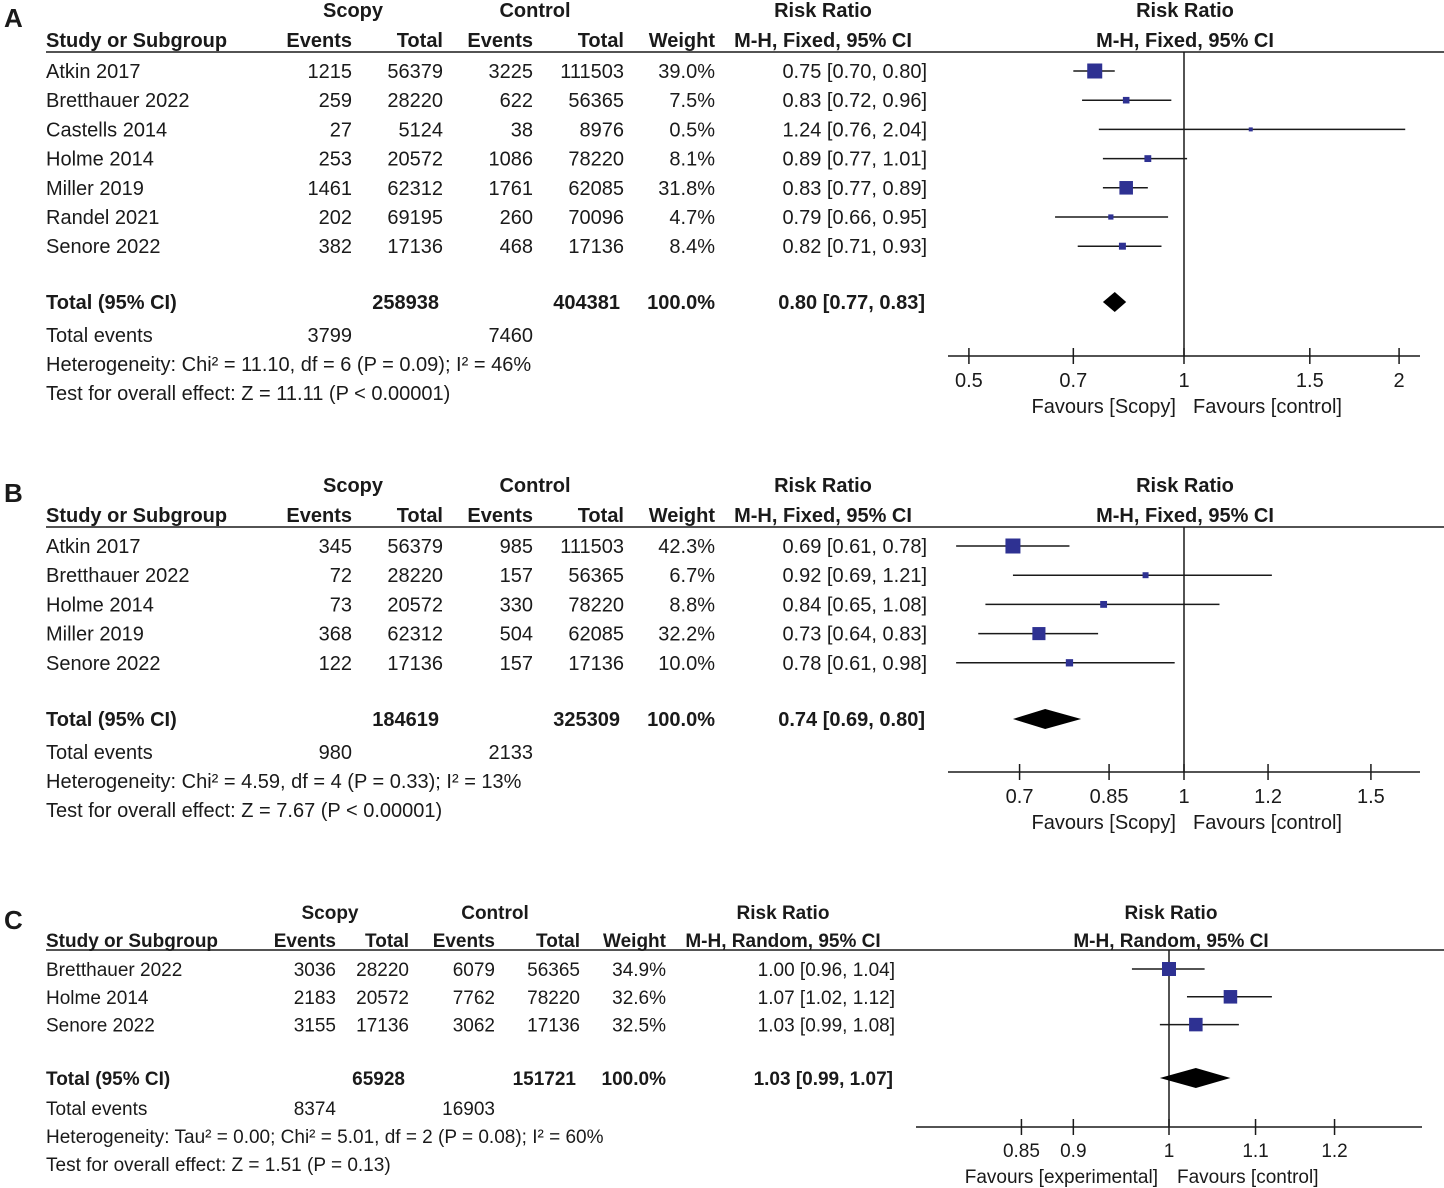 Image resolution: width=1444 pixels, height=1188 pixels. I want to click on panel-b-favours-right: Favours [control], so click(1267, 823).